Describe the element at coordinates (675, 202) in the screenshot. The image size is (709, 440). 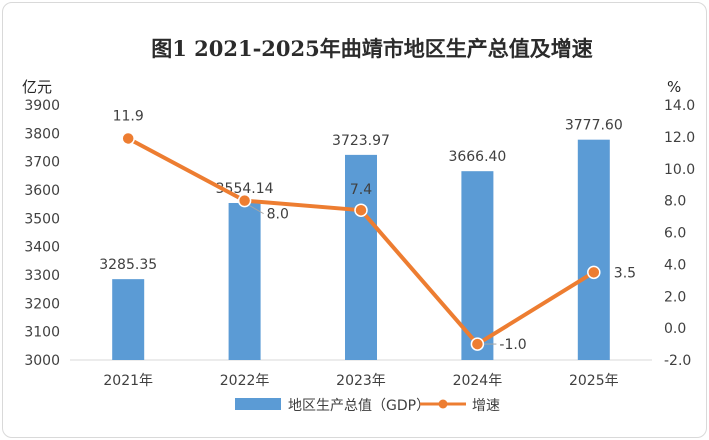
I see `right-tick-label: 8.0` at that location.